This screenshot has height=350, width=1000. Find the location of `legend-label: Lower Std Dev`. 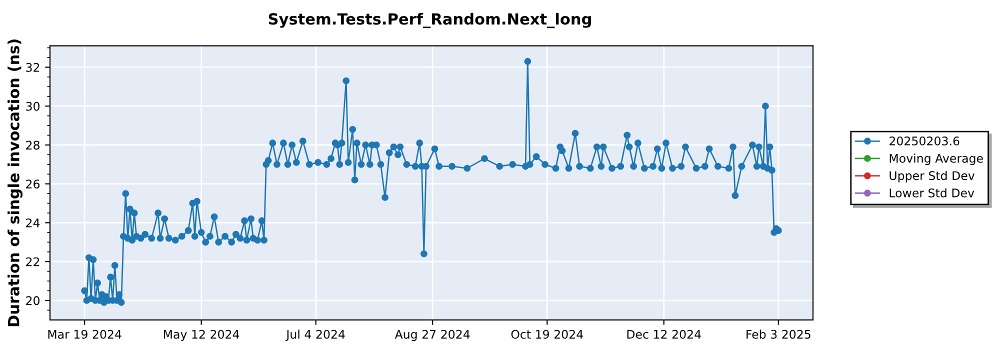

legend-label: Lower Std Dev is located at coordinates (932, 193).